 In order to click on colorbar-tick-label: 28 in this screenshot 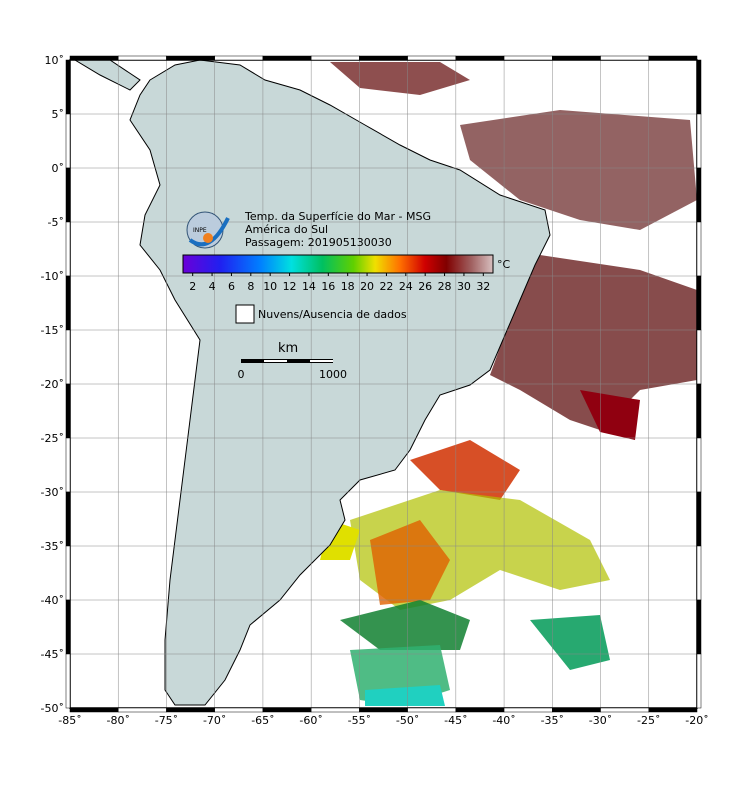, I will do `click(445, 286)`.